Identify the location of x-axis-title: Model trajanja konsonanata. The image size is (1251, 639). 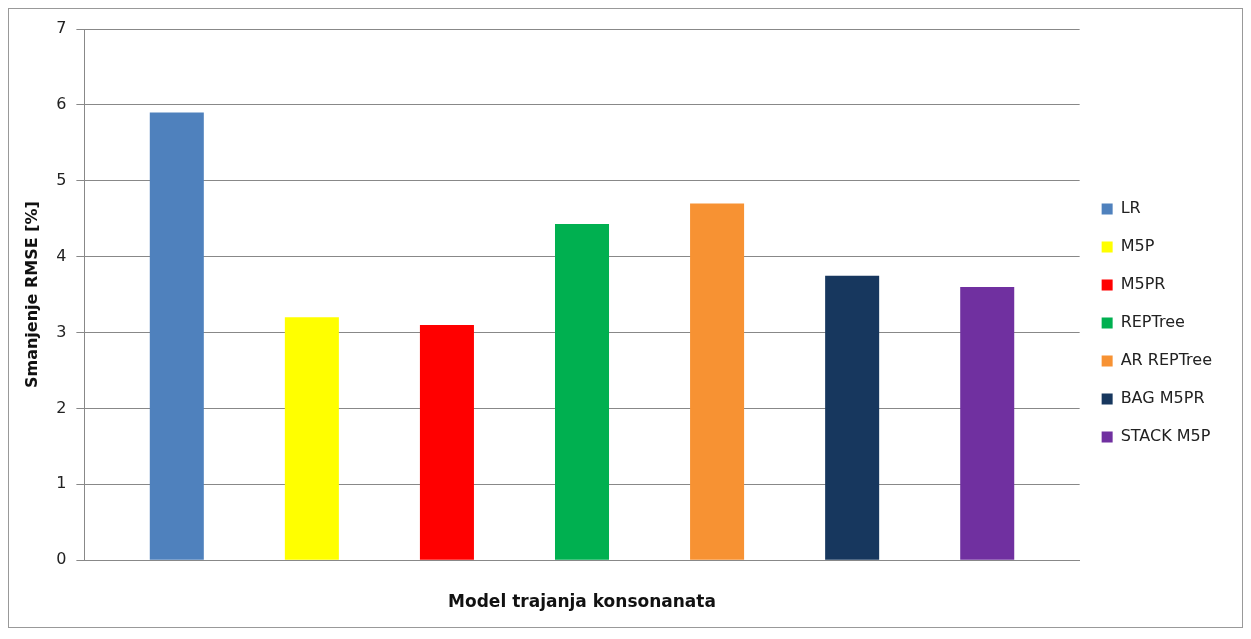
(582, 601).